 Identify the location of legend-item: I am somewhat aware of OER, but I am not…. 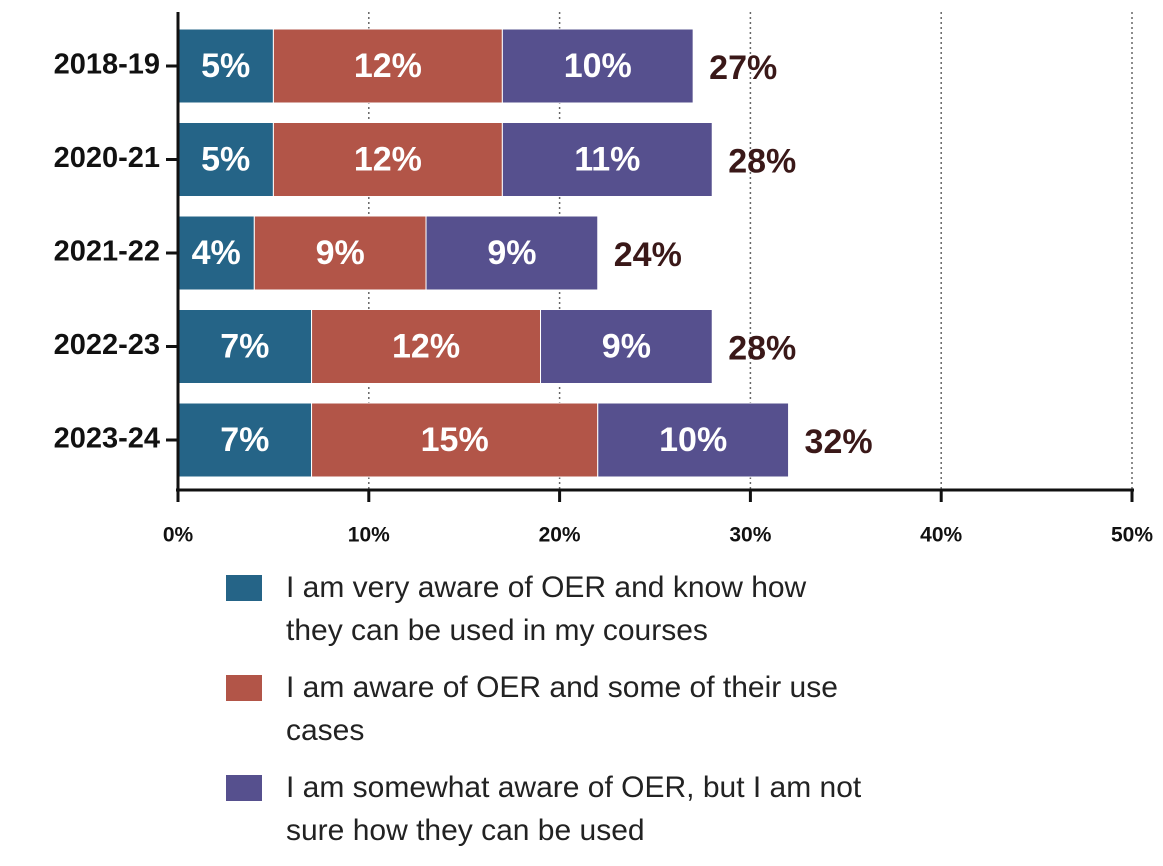
(676, 809).